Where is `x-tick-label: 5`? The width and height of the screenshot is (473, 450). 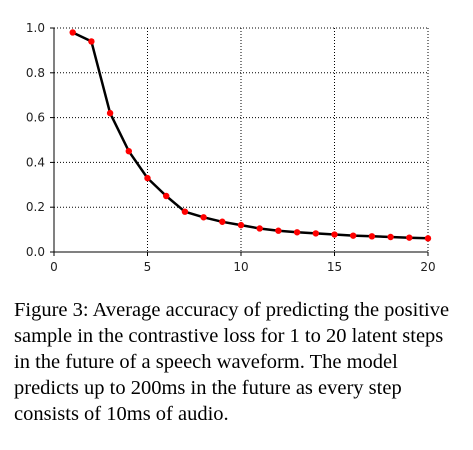 x-tick-label: 5 is located at coordinates (148, 267).